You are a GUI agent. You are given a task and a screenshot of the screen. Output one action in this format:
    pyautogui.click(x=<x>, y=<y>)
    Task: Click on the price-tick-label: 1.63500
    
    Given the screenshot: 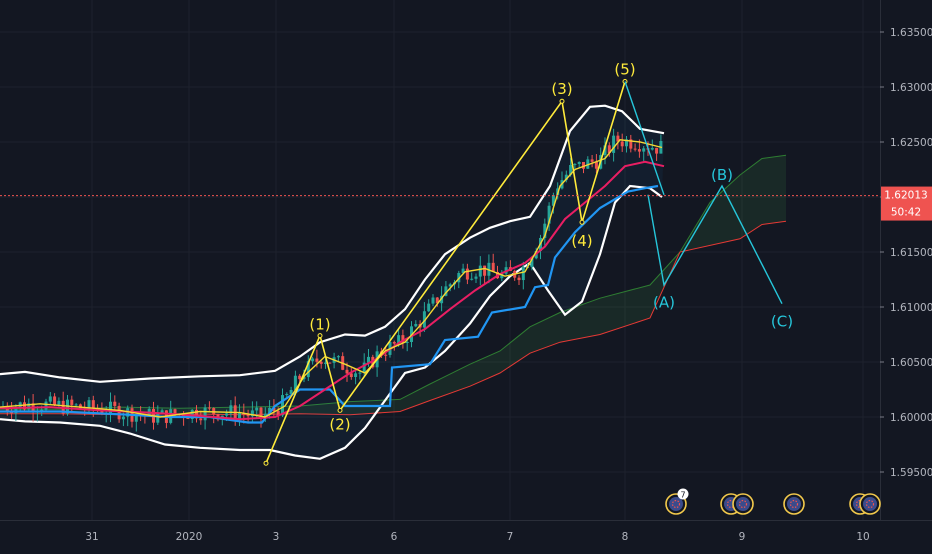 What is the action you would take?
    pyautogui.click(x=911, y=33)
    